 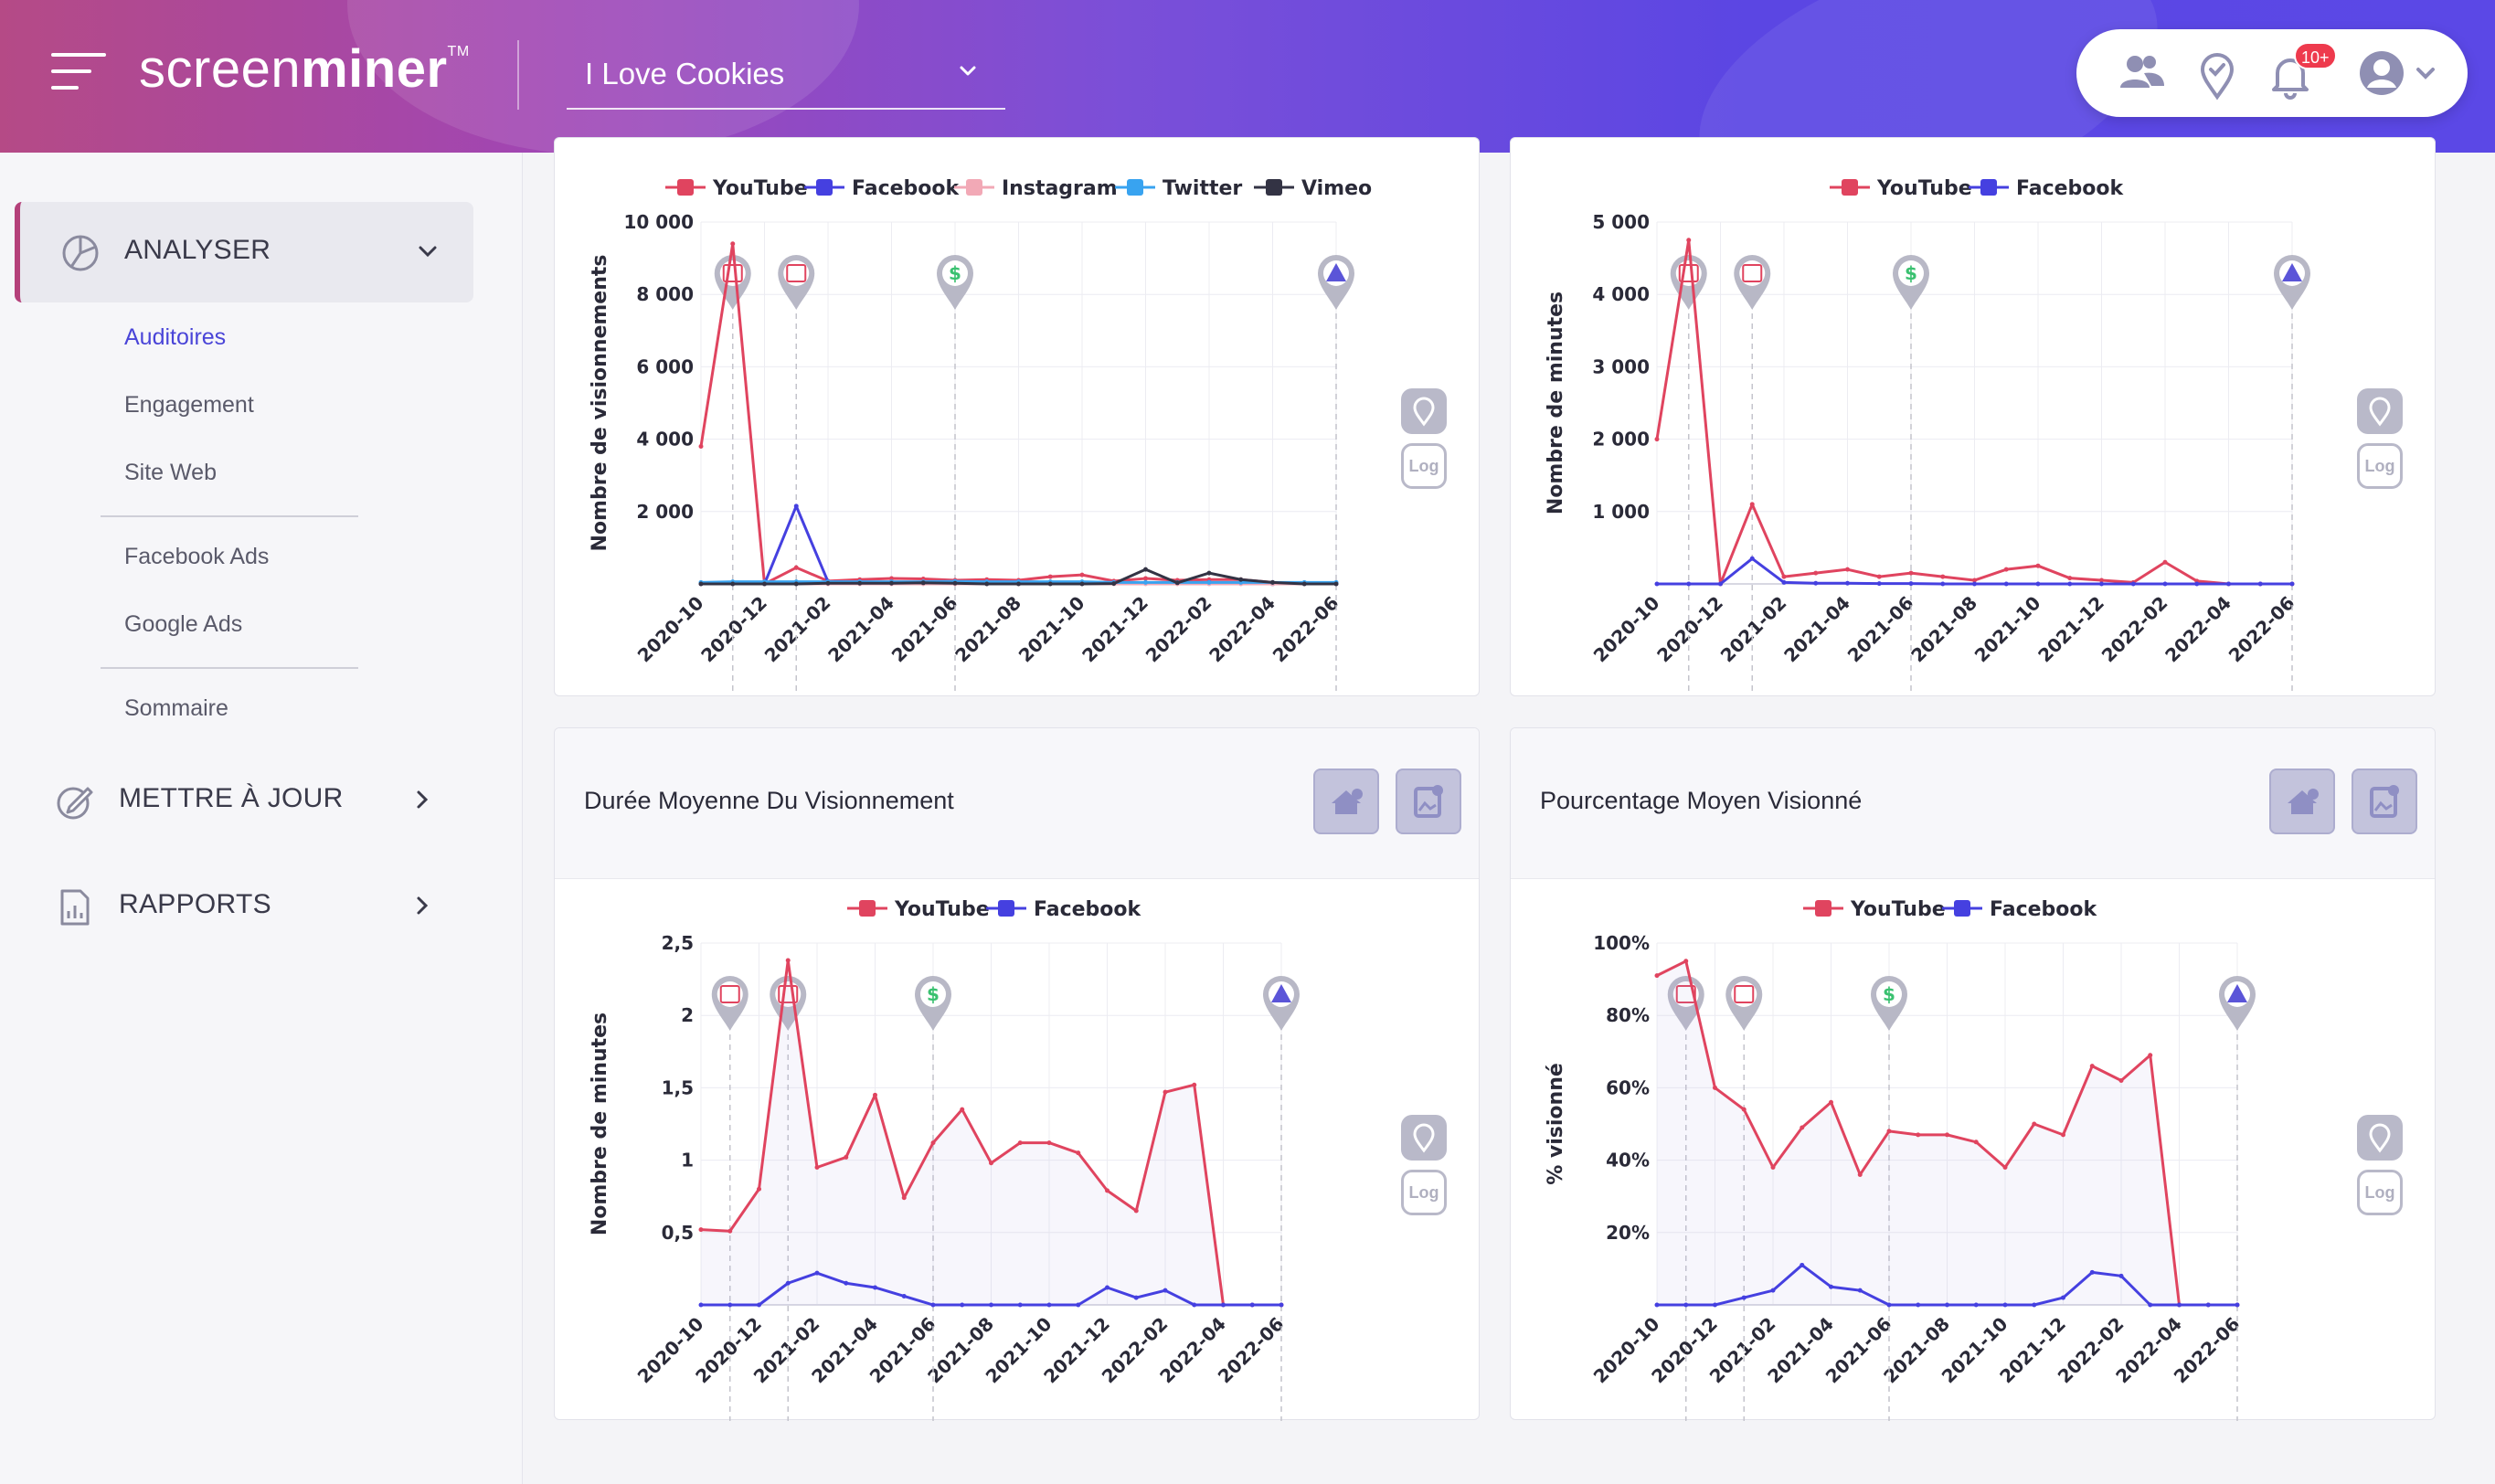 I want to click on account-select: I Love Cookies, so click(x=786, y=79).